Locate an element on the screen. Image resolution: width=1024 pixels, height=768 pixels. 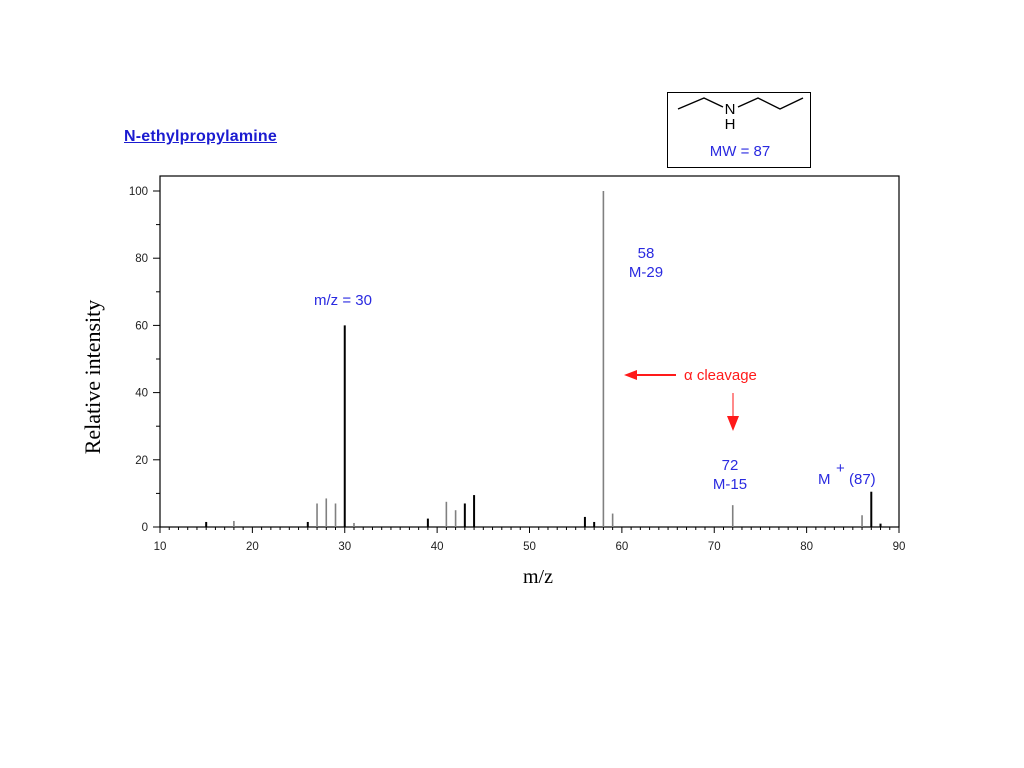
y-tick-label: 20 is located at coordinates (141, 461).